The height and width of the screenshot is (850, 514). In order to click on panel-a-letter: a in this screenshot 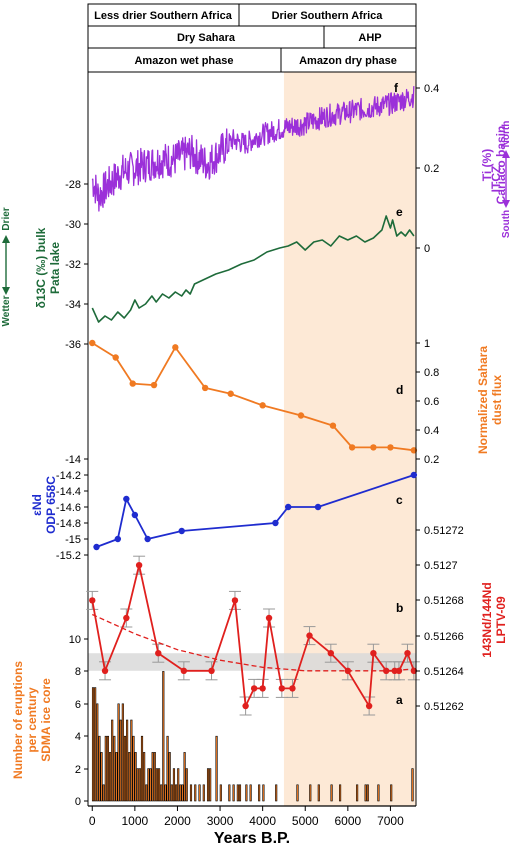, I will do `click(399, 700)`.